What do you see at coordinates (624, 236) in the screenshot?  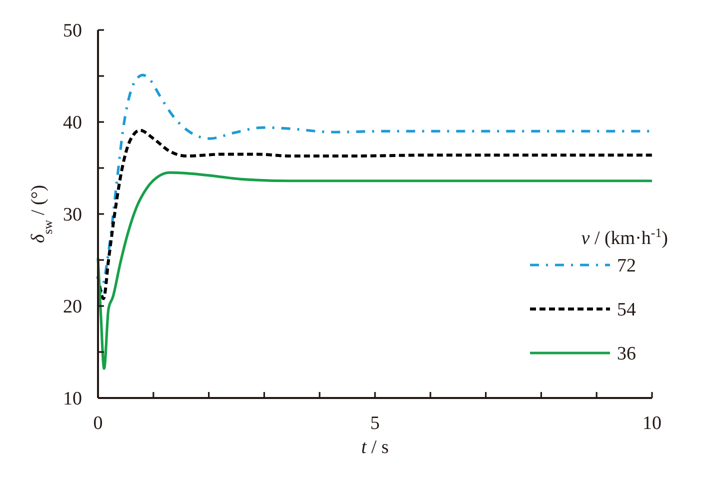 I see `legend-title: v / (km·h$^{-1}$)` at bounding box center [624, 236].